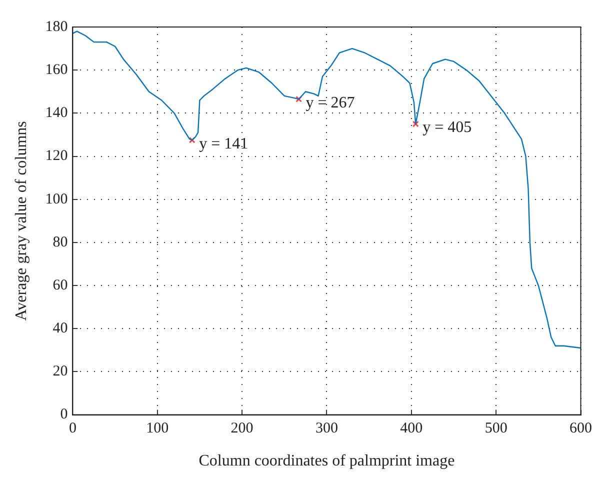  I want to click on y-tick-label: 120, so click(56, 156).